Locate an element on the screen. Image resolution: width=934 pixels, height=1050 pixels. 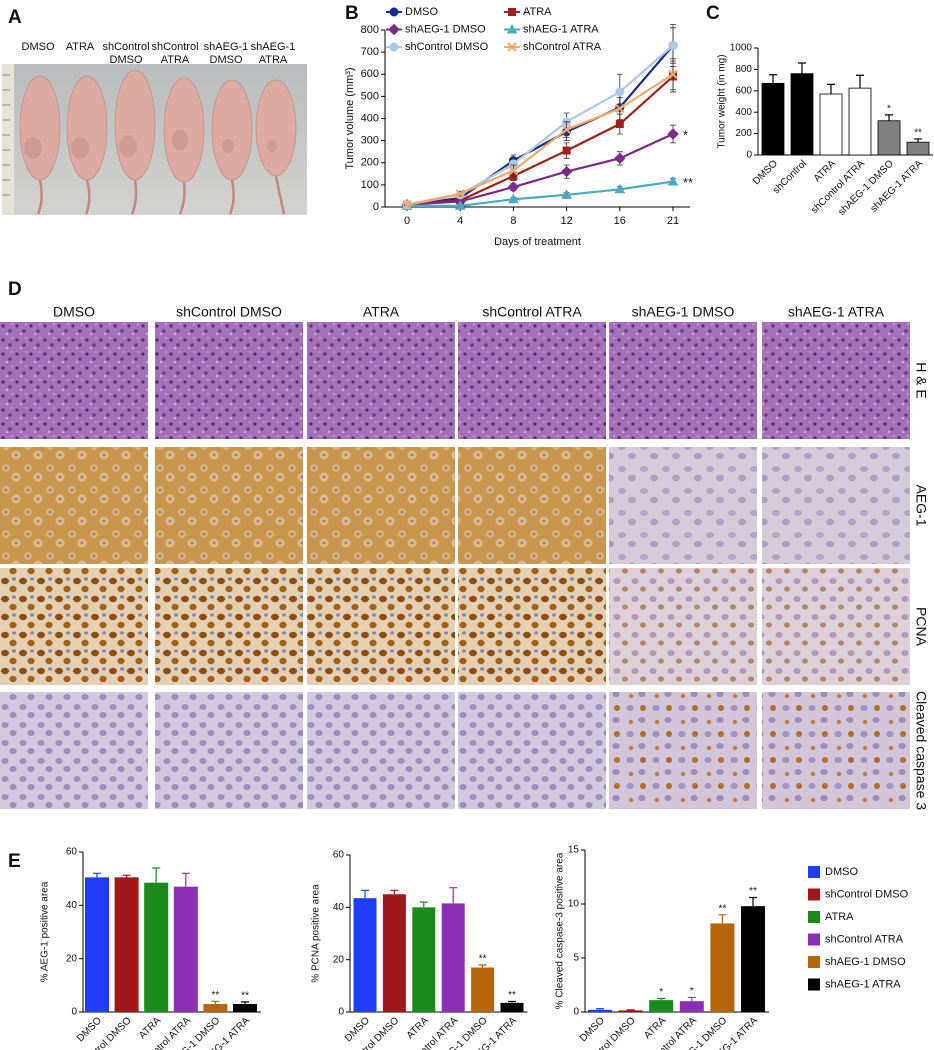
photo-label: shAEG-1 is located at coordinates (226, 47).